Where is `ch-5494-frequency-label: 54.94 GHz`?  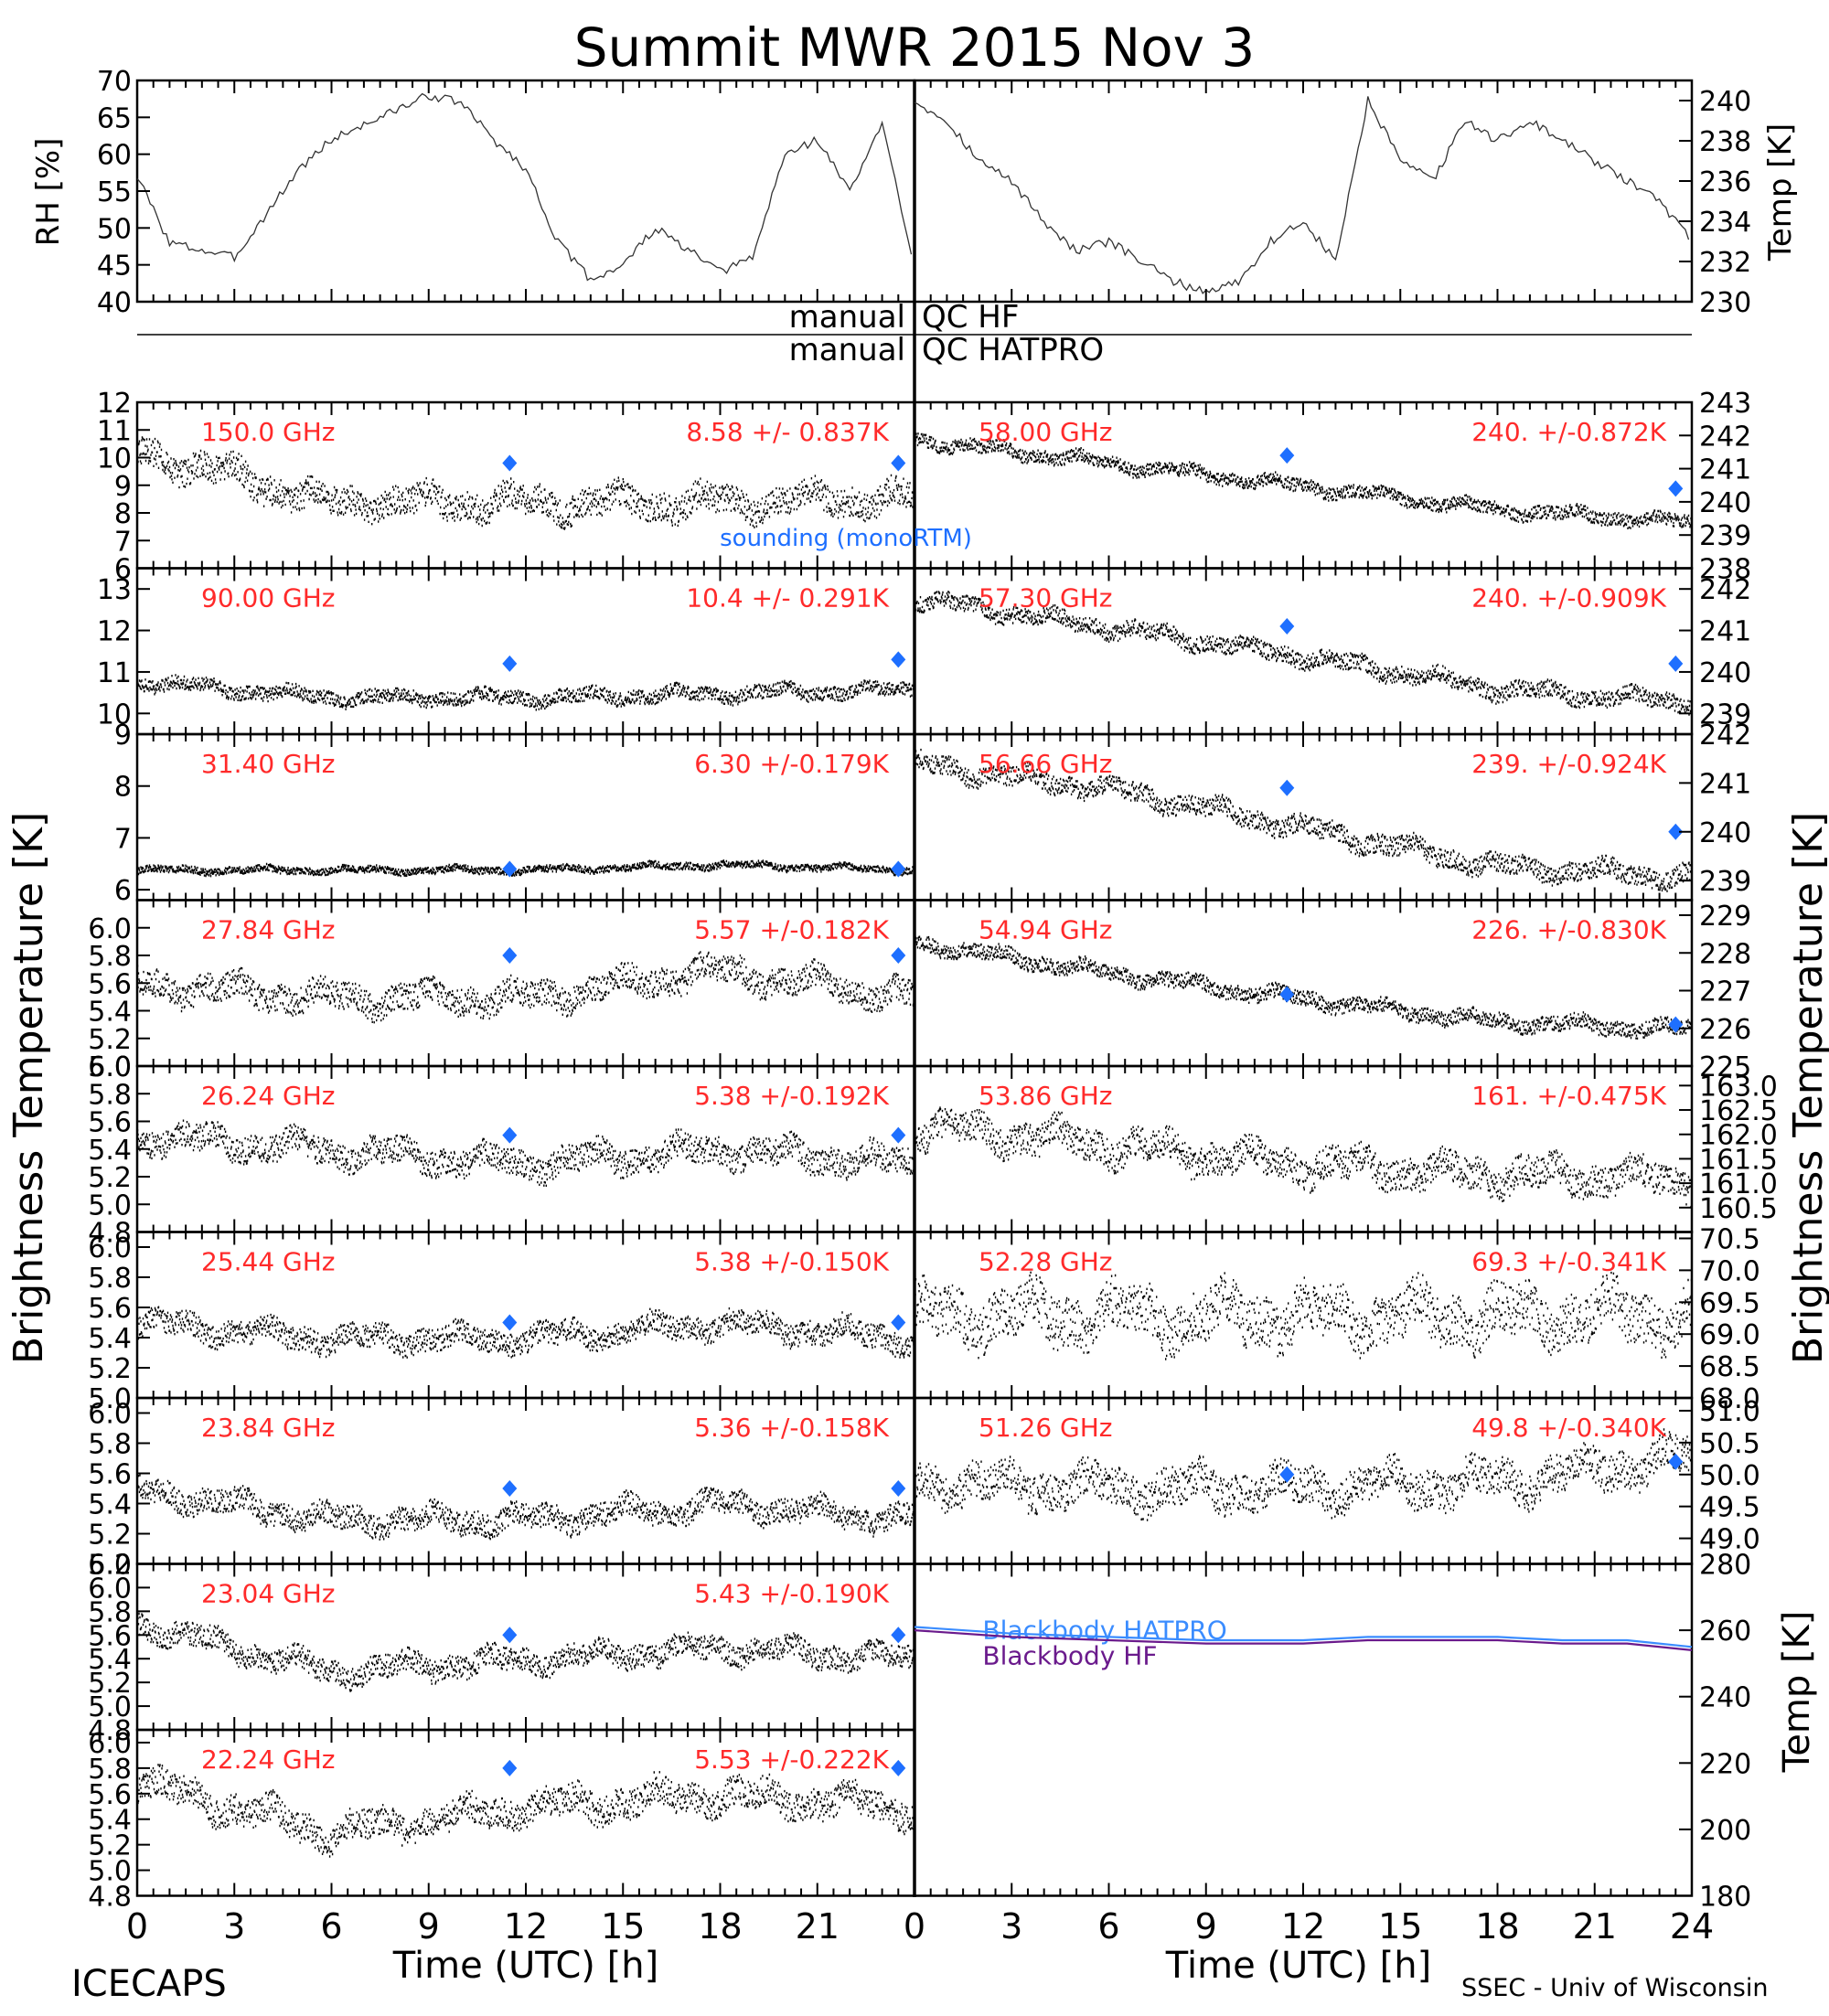 ch-5494-frequency-label: 54.94 GHz is located at coordinates (1046, 930).